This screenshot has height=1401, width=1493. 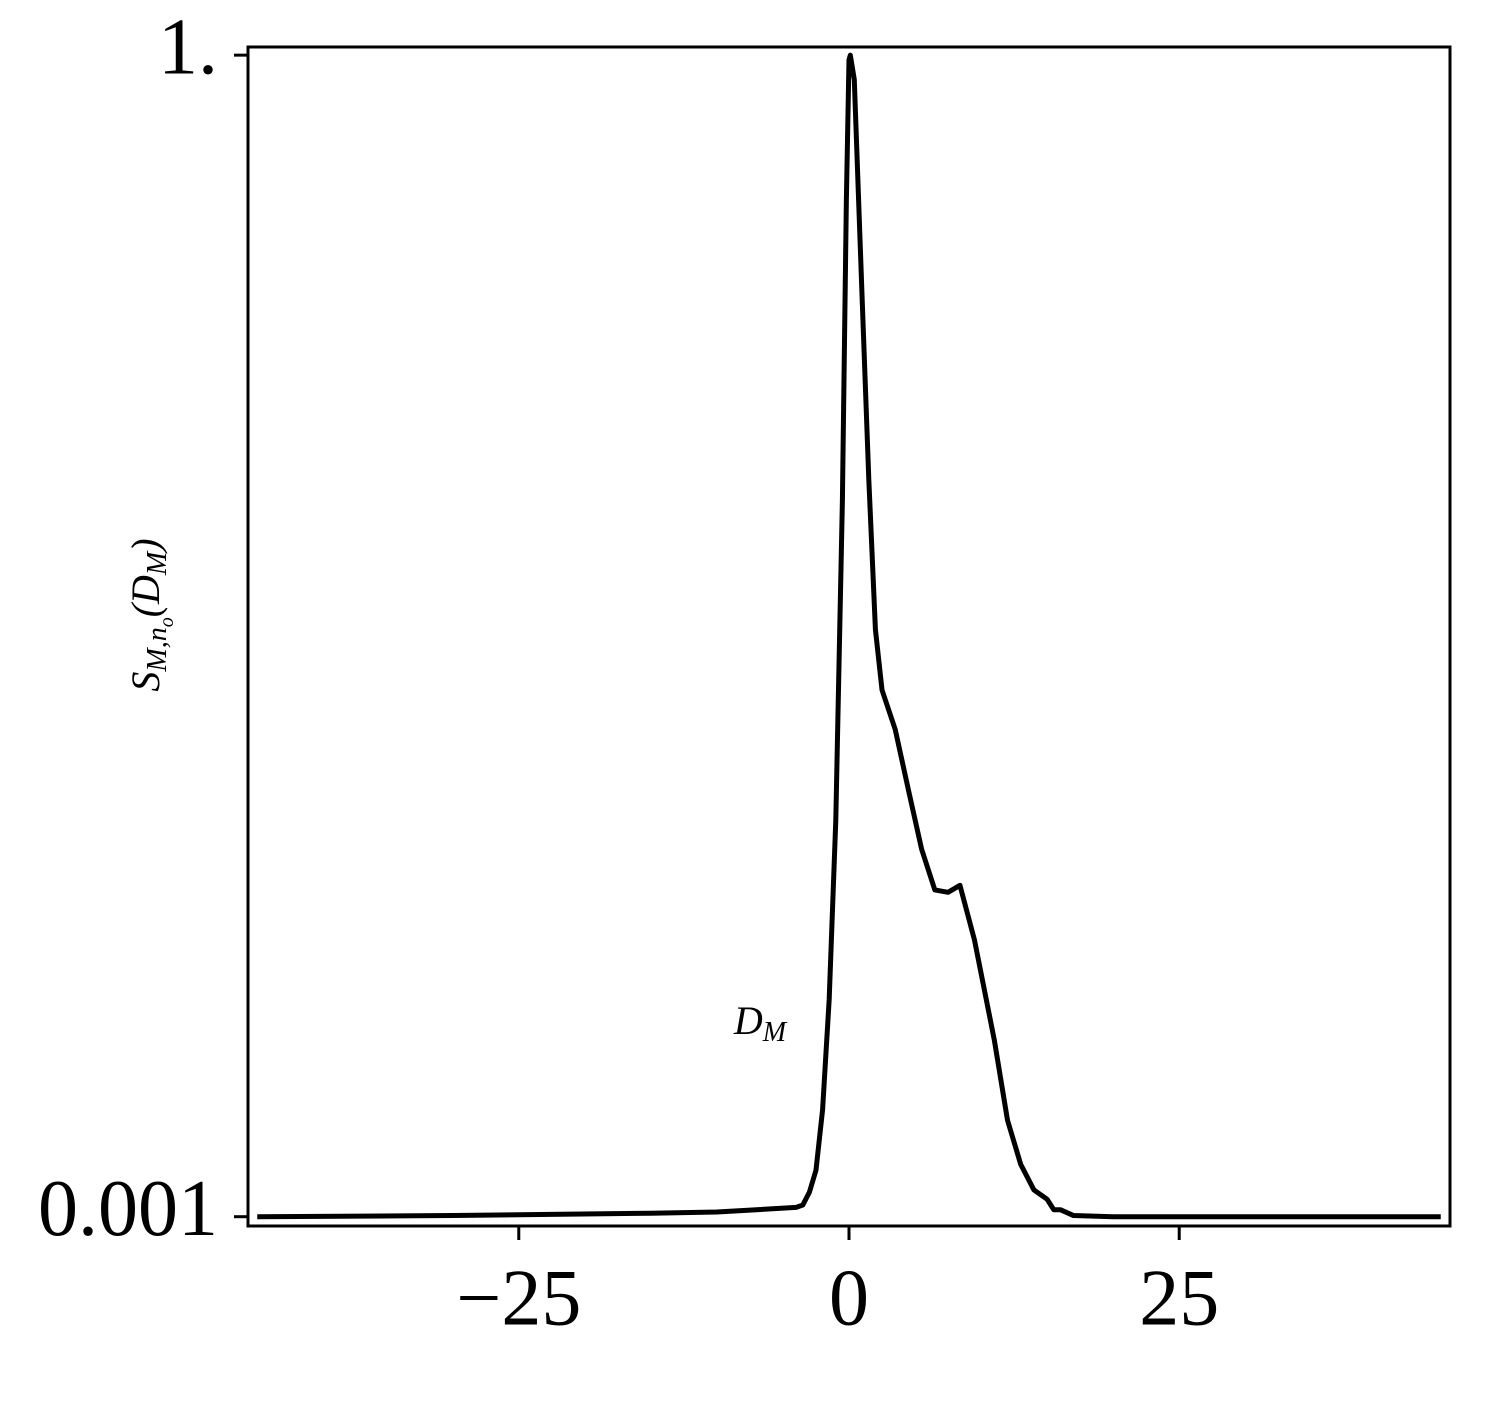 I want to click on label-part: (D, so click(x=145, y=596).